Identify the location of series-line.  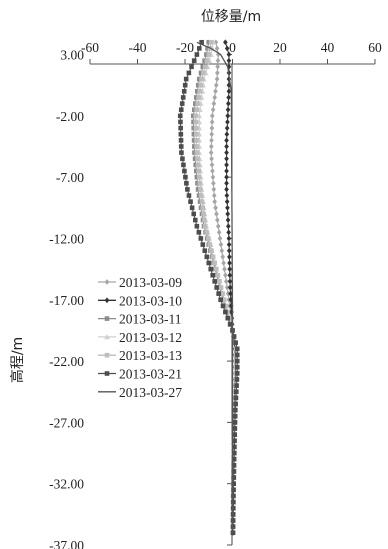
(215, 287).